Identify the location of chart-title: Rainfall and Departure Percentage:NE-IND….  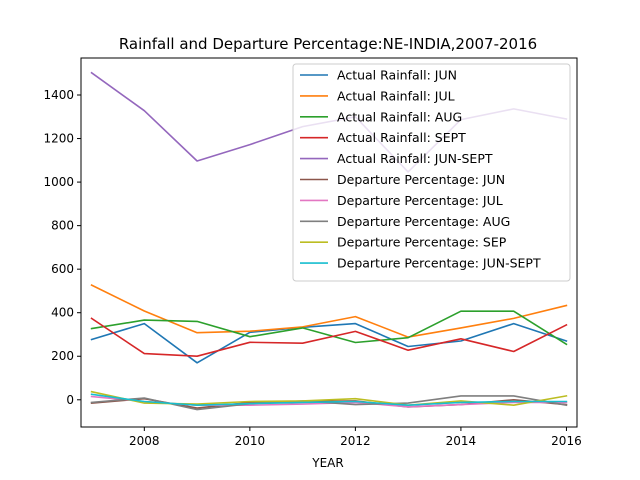
(328, 44).